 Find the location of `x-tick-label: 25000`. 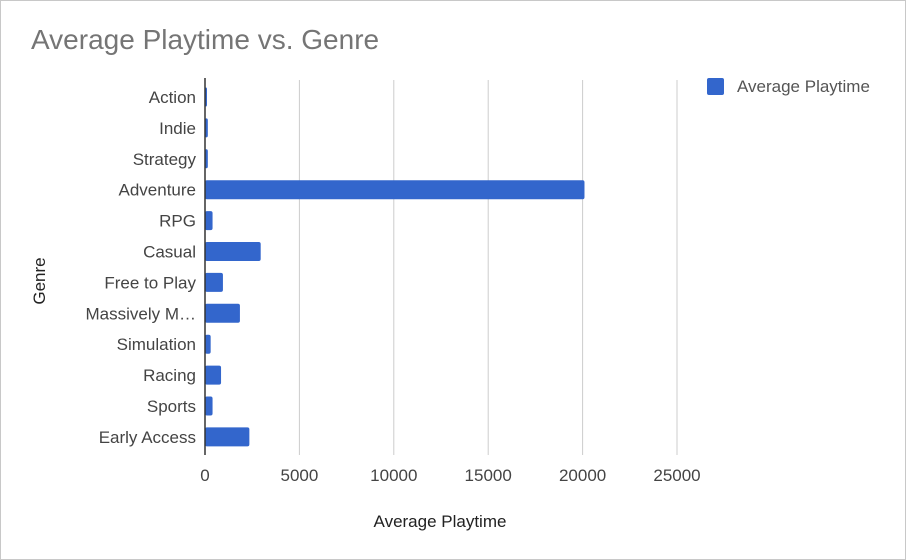

x-tick-label: 25000 is located at coordinates (676, 475).